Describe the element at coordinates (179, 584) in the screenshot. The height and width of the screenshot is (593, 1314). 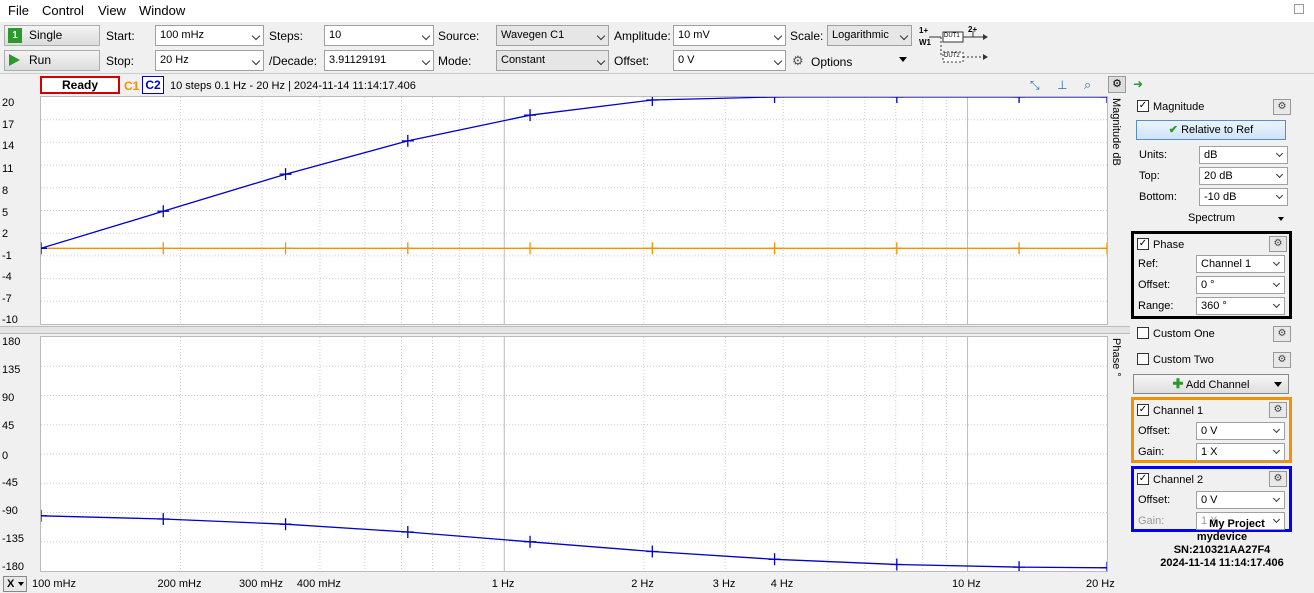
I see `x-tick-label: 200 mHz` at that location.